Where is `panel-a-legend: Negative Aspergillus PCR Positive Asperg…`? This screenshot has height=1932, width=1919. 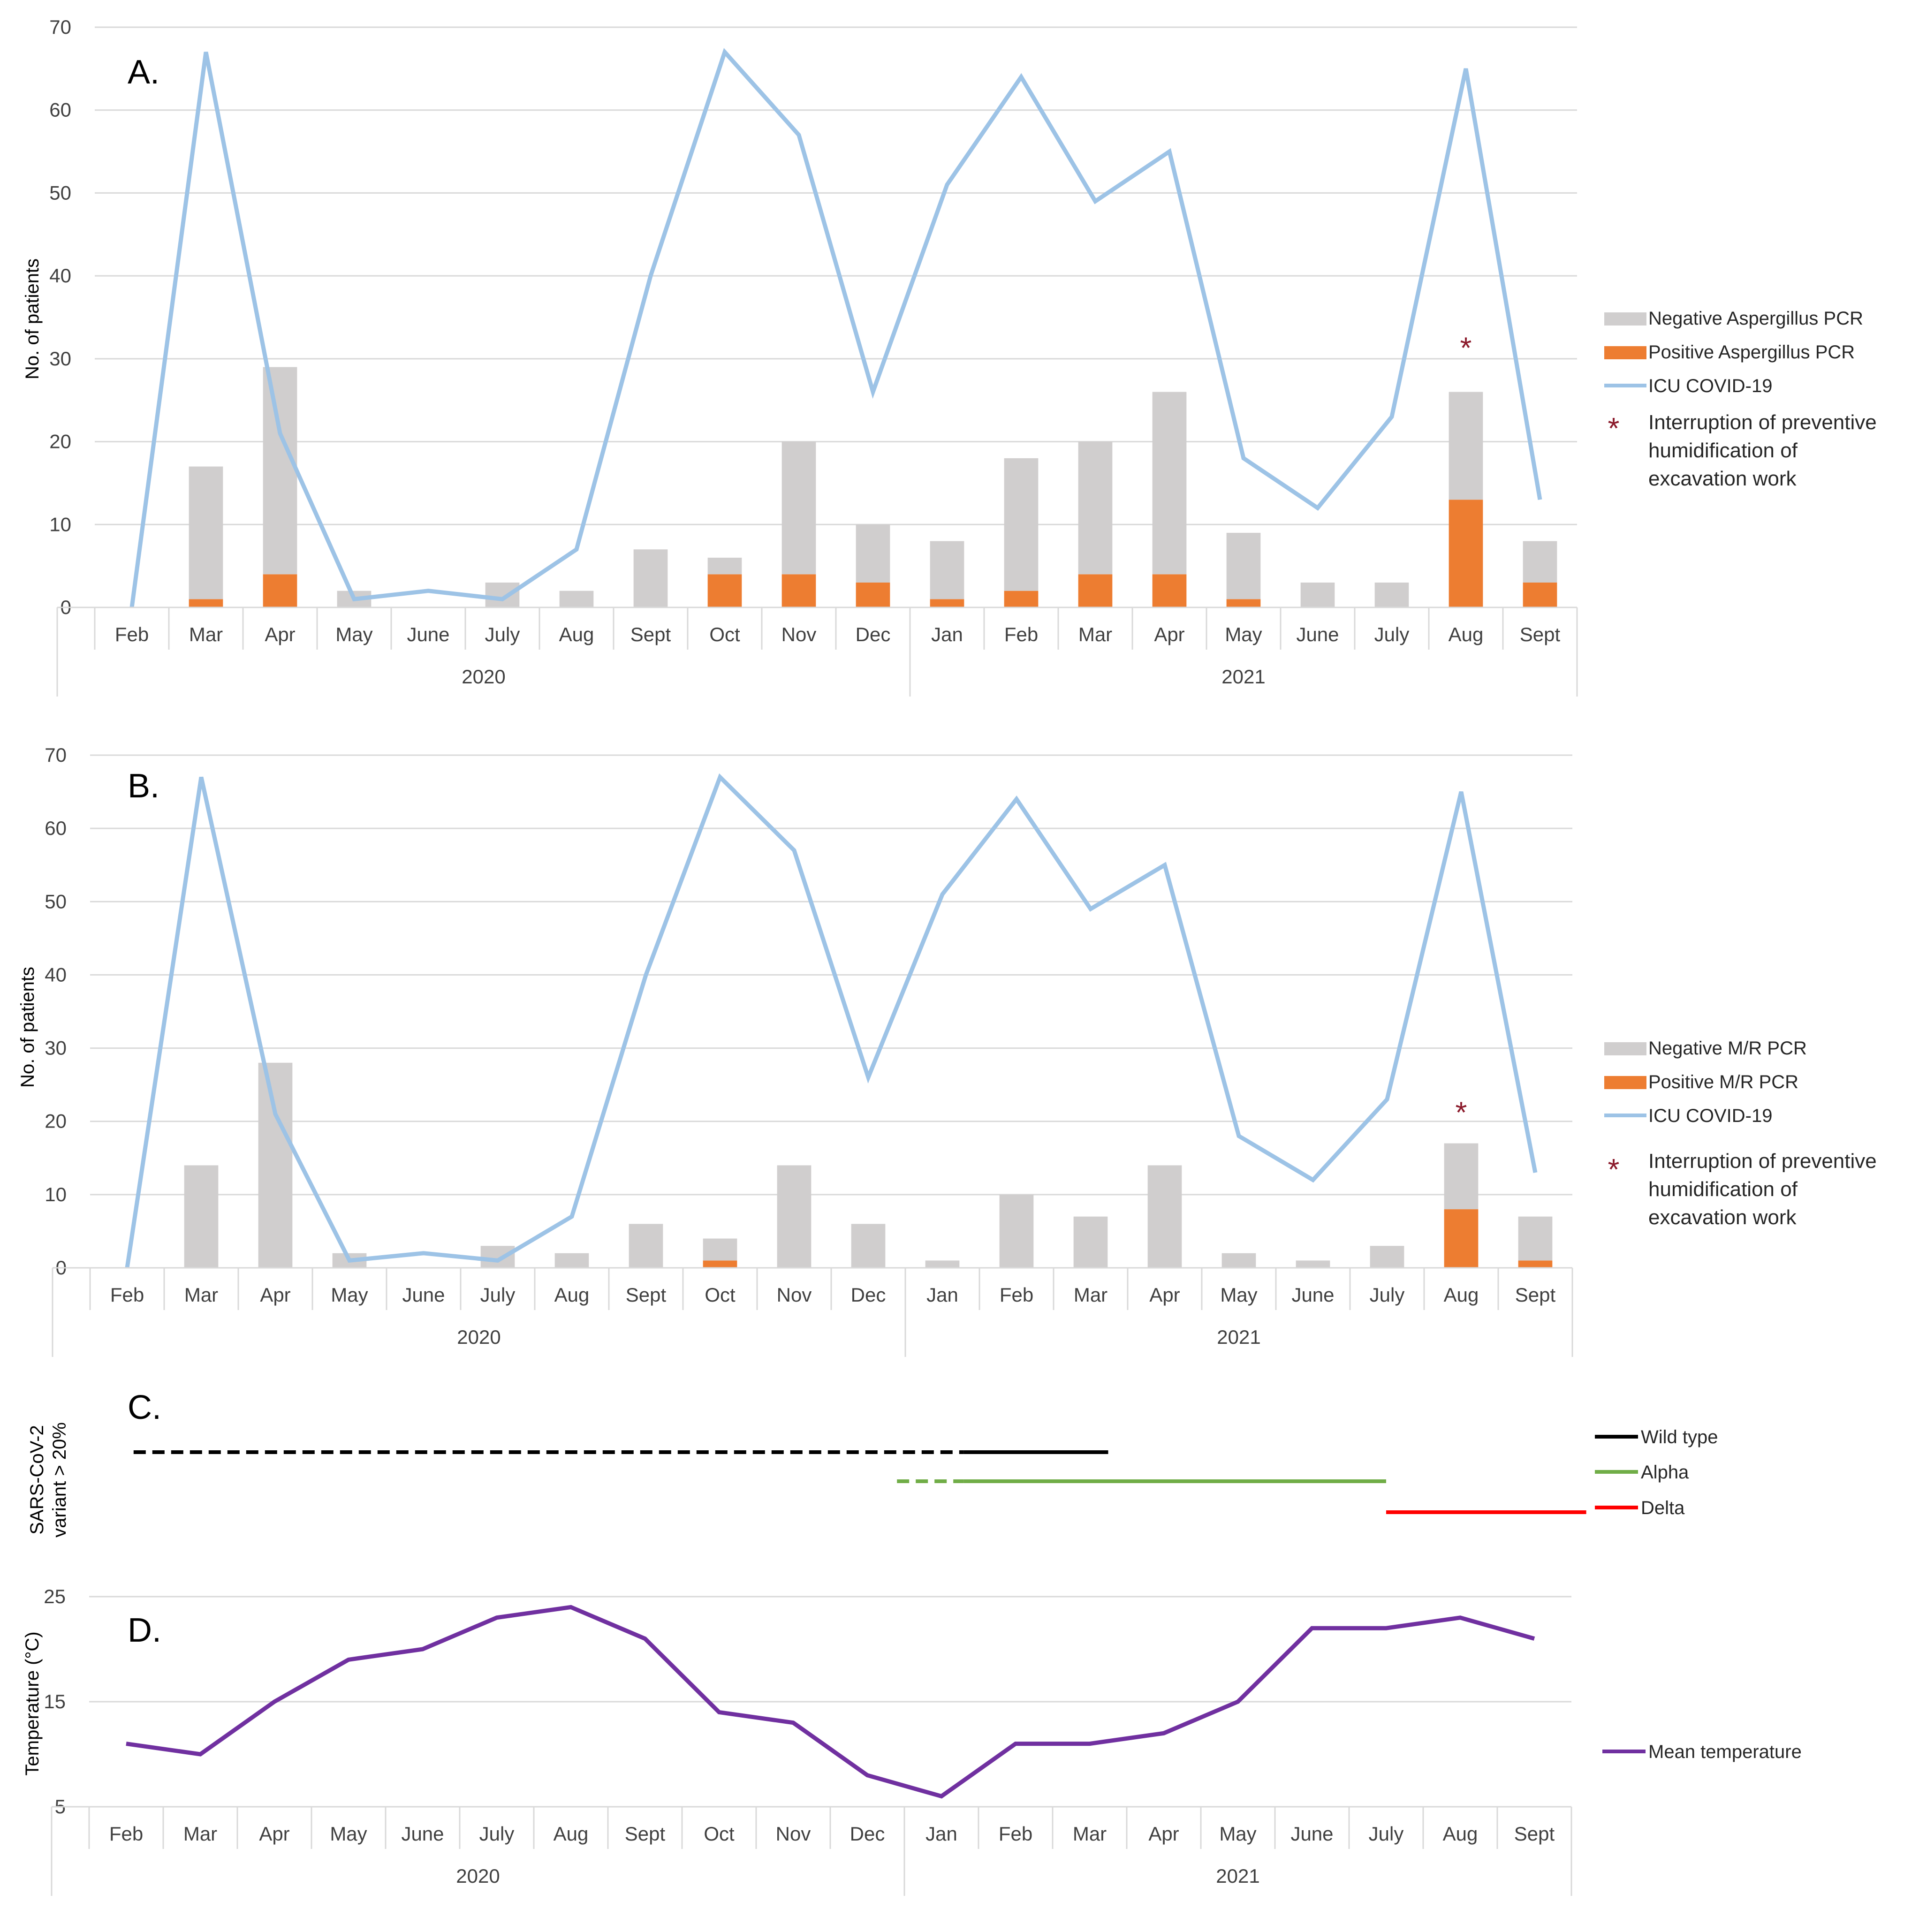 panel-a-legend: Negative Aspergillus PCR Positive Asperg… is located at coordinates (1740, 399).